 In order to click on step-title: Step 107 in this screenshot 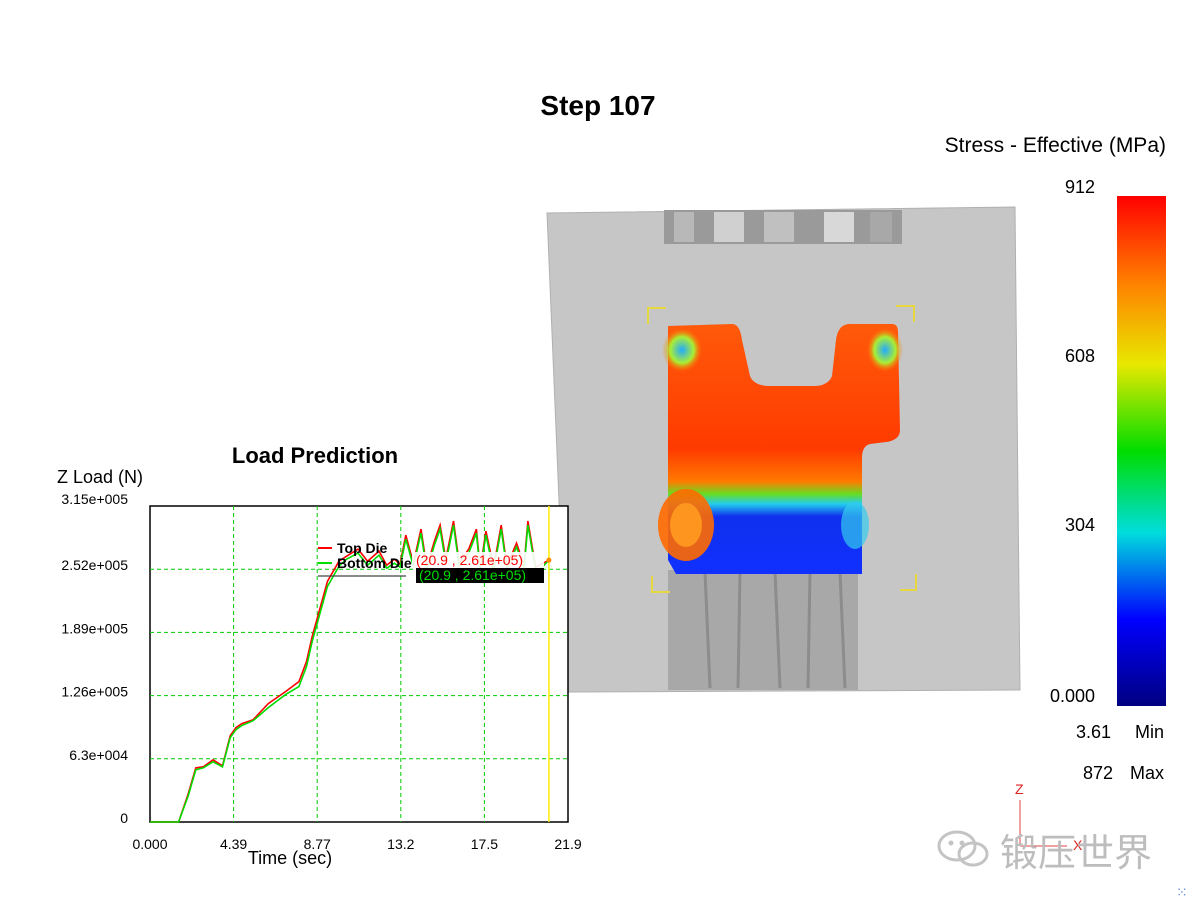, I will do `click(598, 105)`.